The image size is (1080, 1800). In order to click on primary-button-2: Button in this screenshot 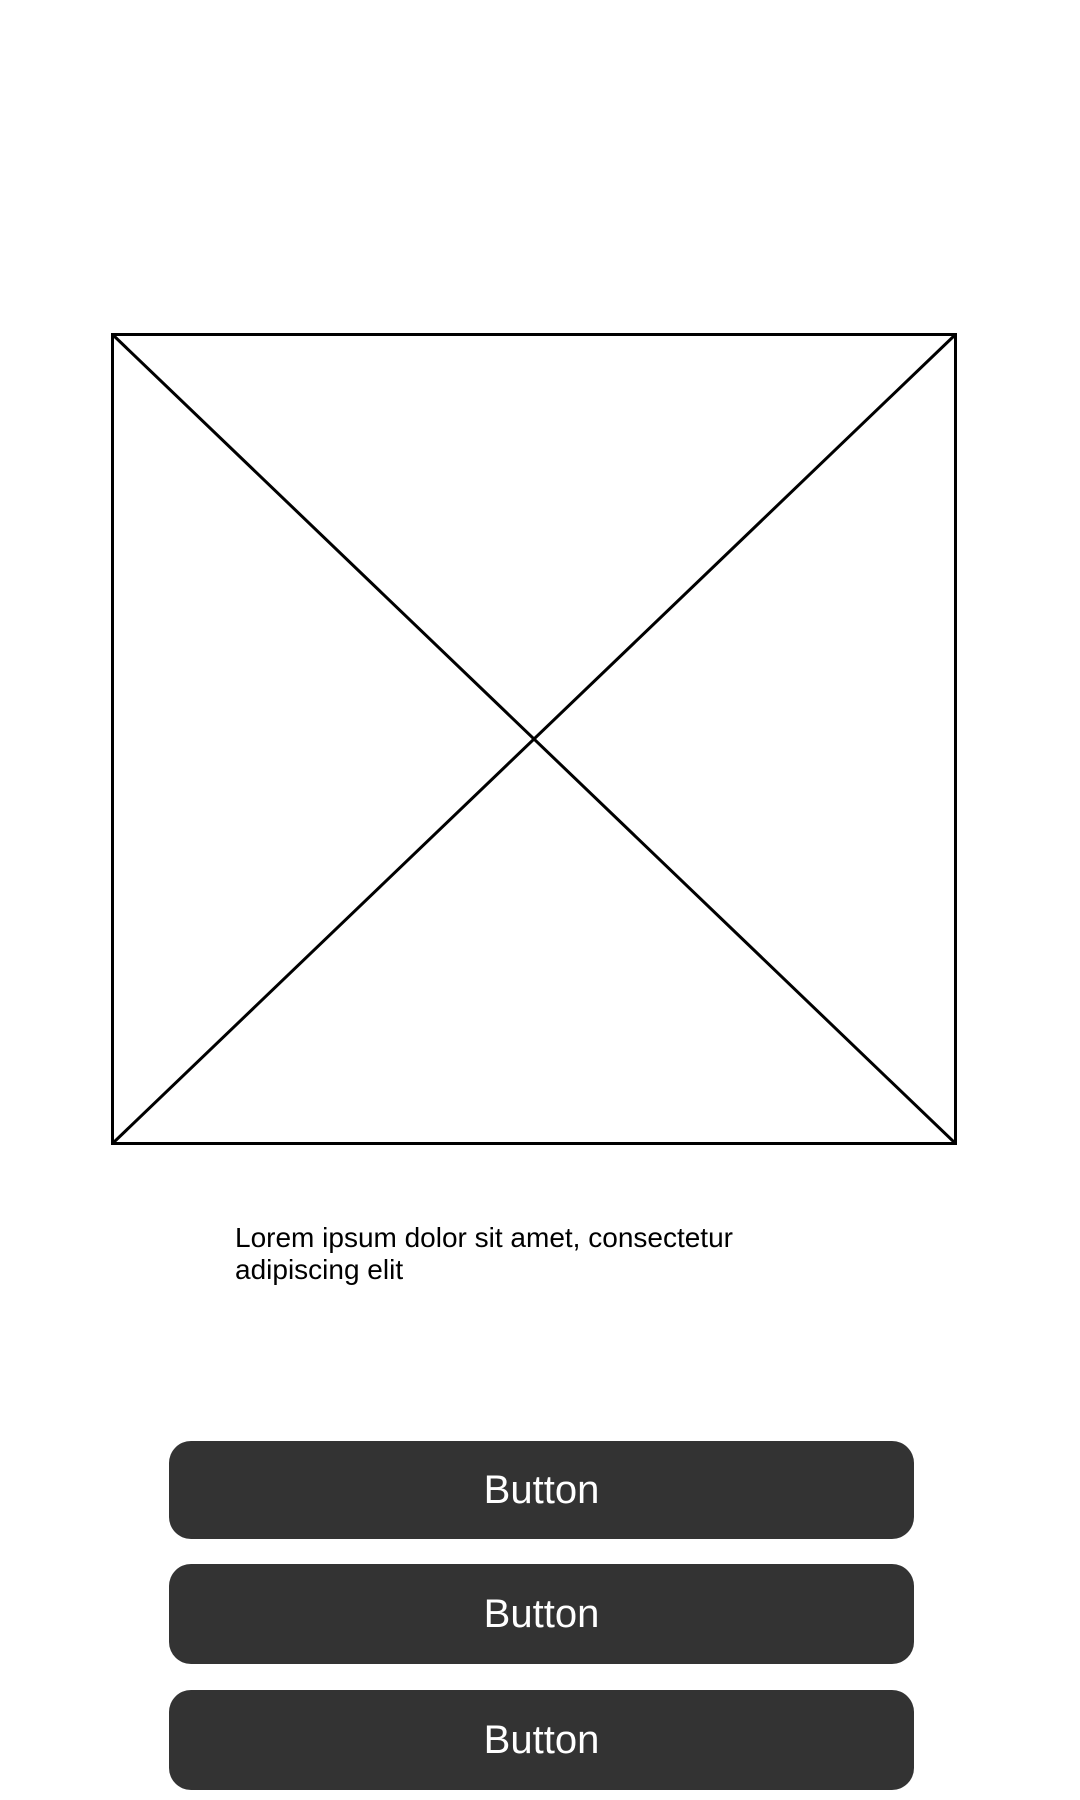, I will do `click(541, 1614)`.